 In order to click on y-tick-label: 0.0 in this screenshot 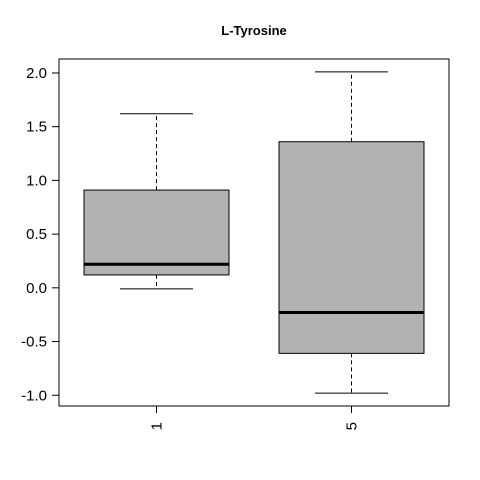, I will do `click(36, 288)`.